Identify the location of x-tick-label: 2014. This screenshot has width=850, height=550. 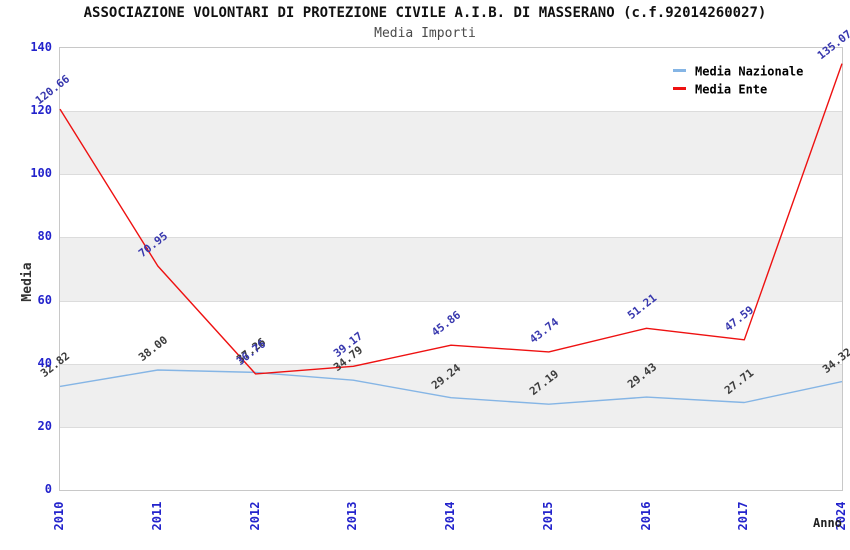
(450, 516).